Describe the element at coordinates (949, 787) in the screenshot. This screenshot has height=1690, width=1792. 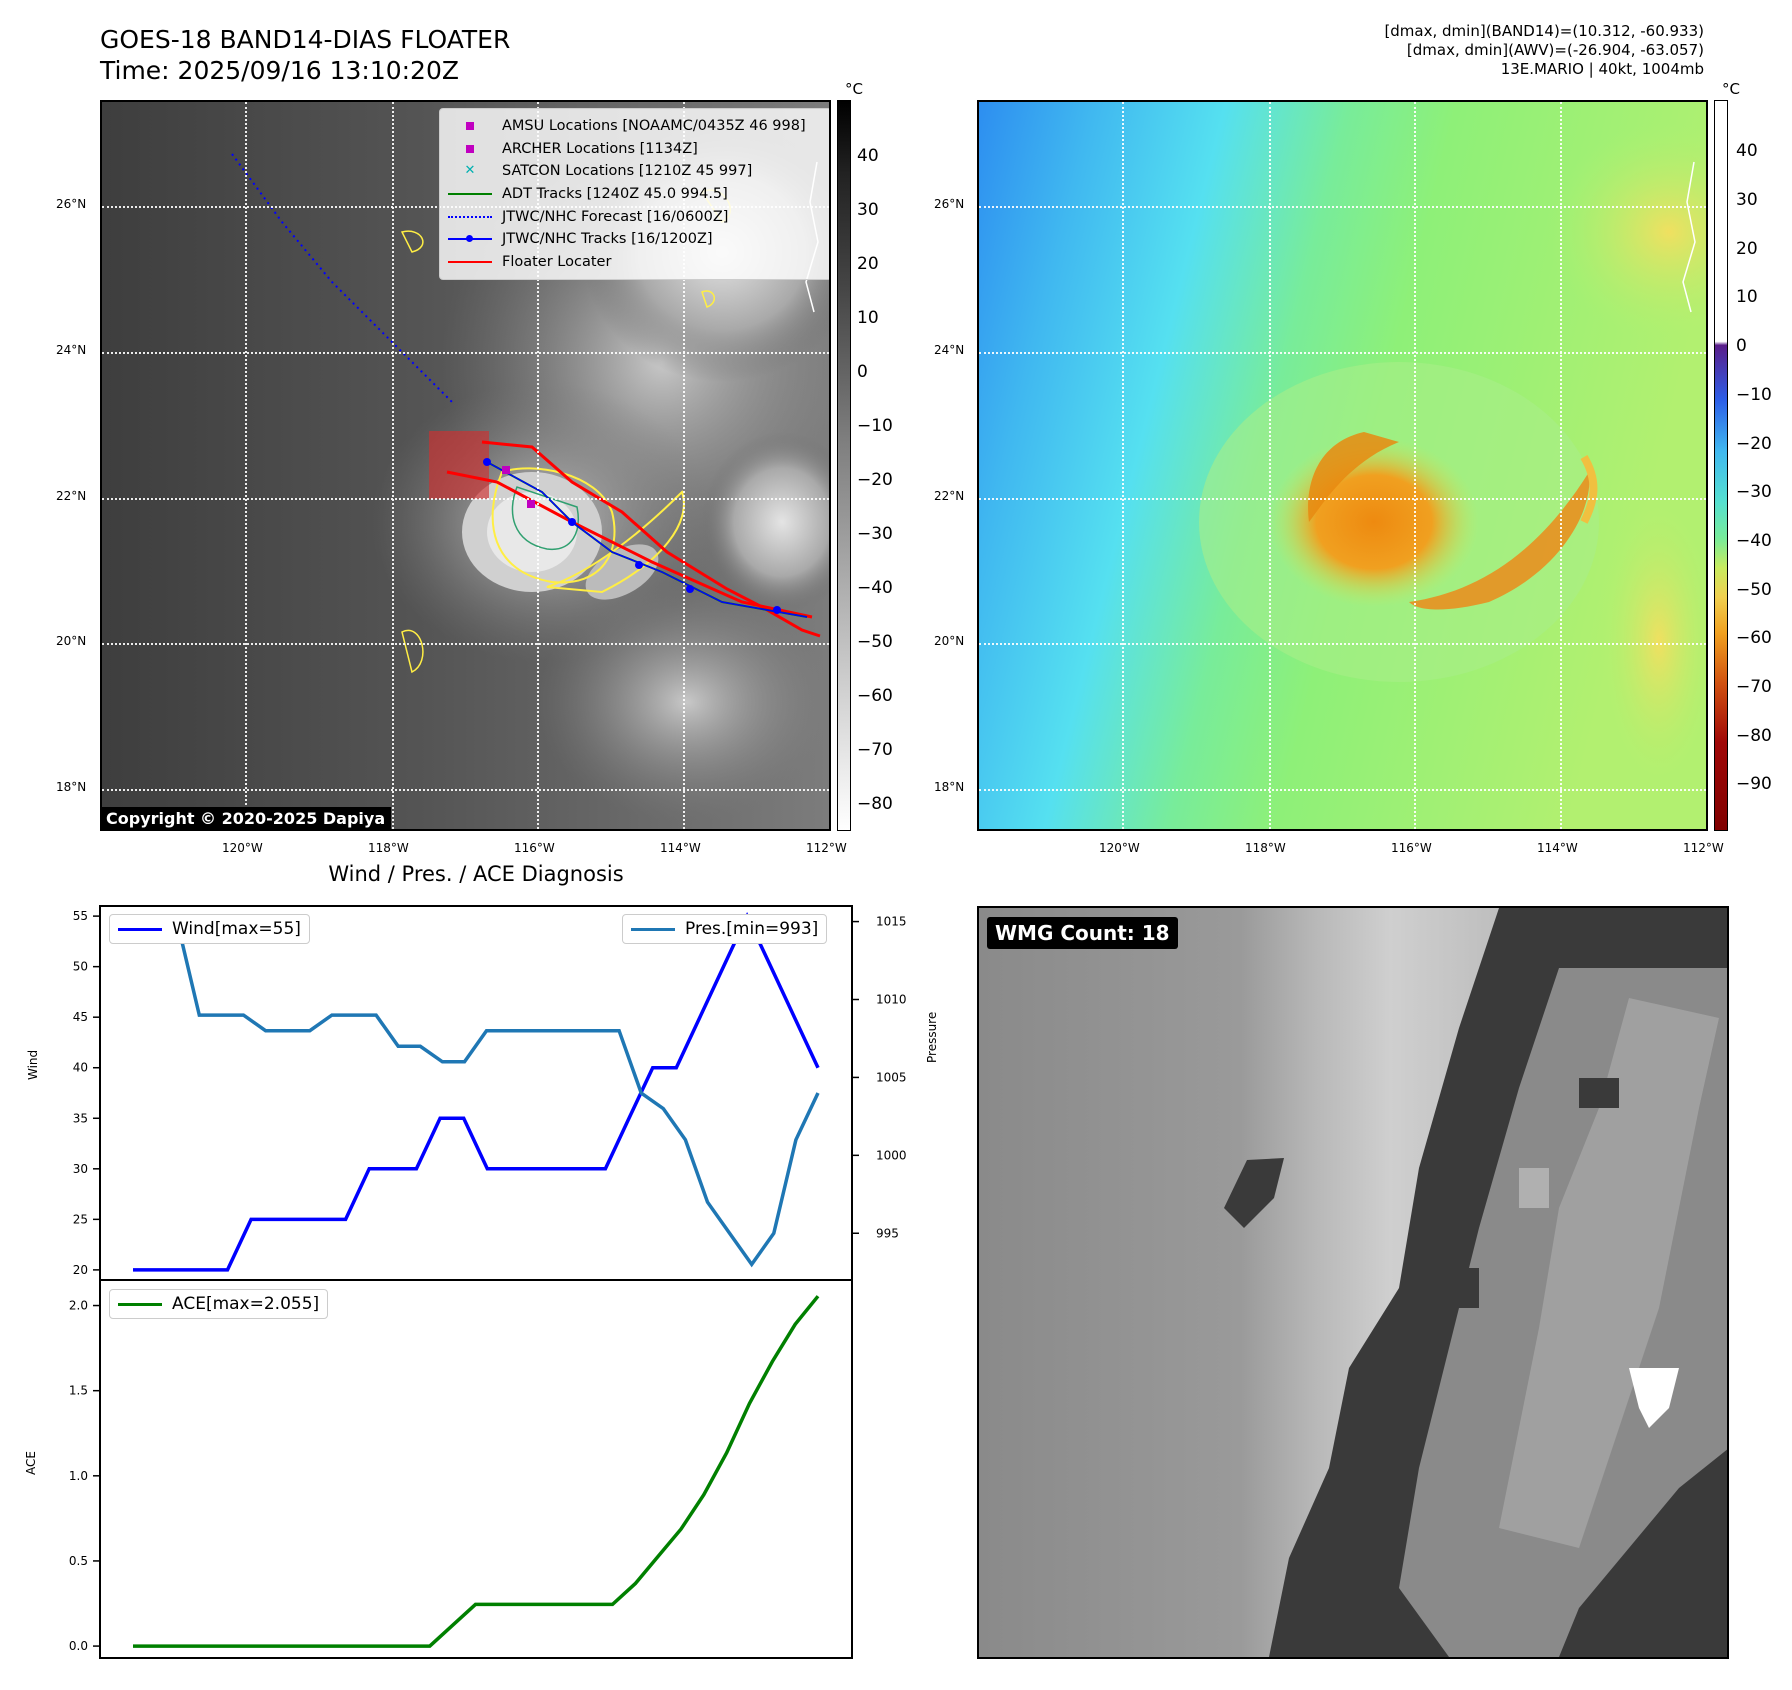
I see `wv-lat-label-18: 18°N` at that location.